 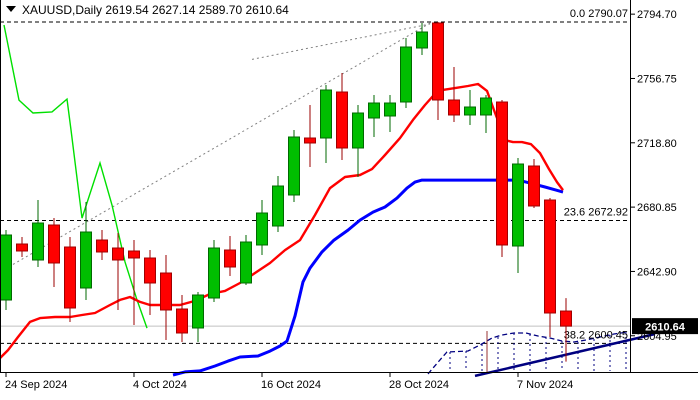 I want to click on price-axis, so click(x=665, y=186).